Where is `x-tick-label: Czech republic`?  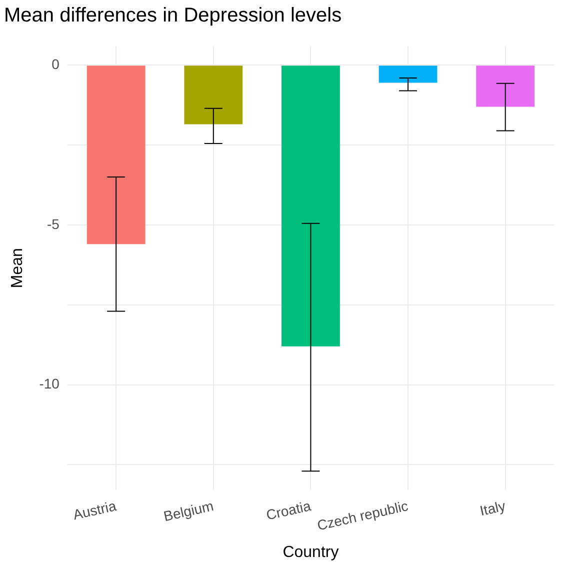 x-tick-label: Czech republic is located at coordinates (363, 516).